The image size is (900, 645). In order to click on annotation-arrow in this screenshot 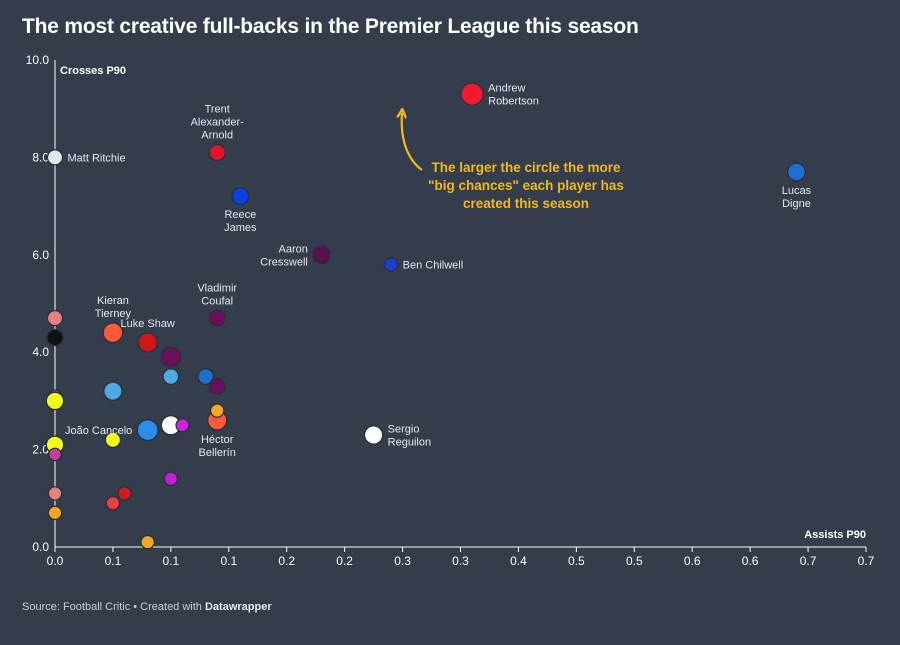, I will do `click(412, 142)`.